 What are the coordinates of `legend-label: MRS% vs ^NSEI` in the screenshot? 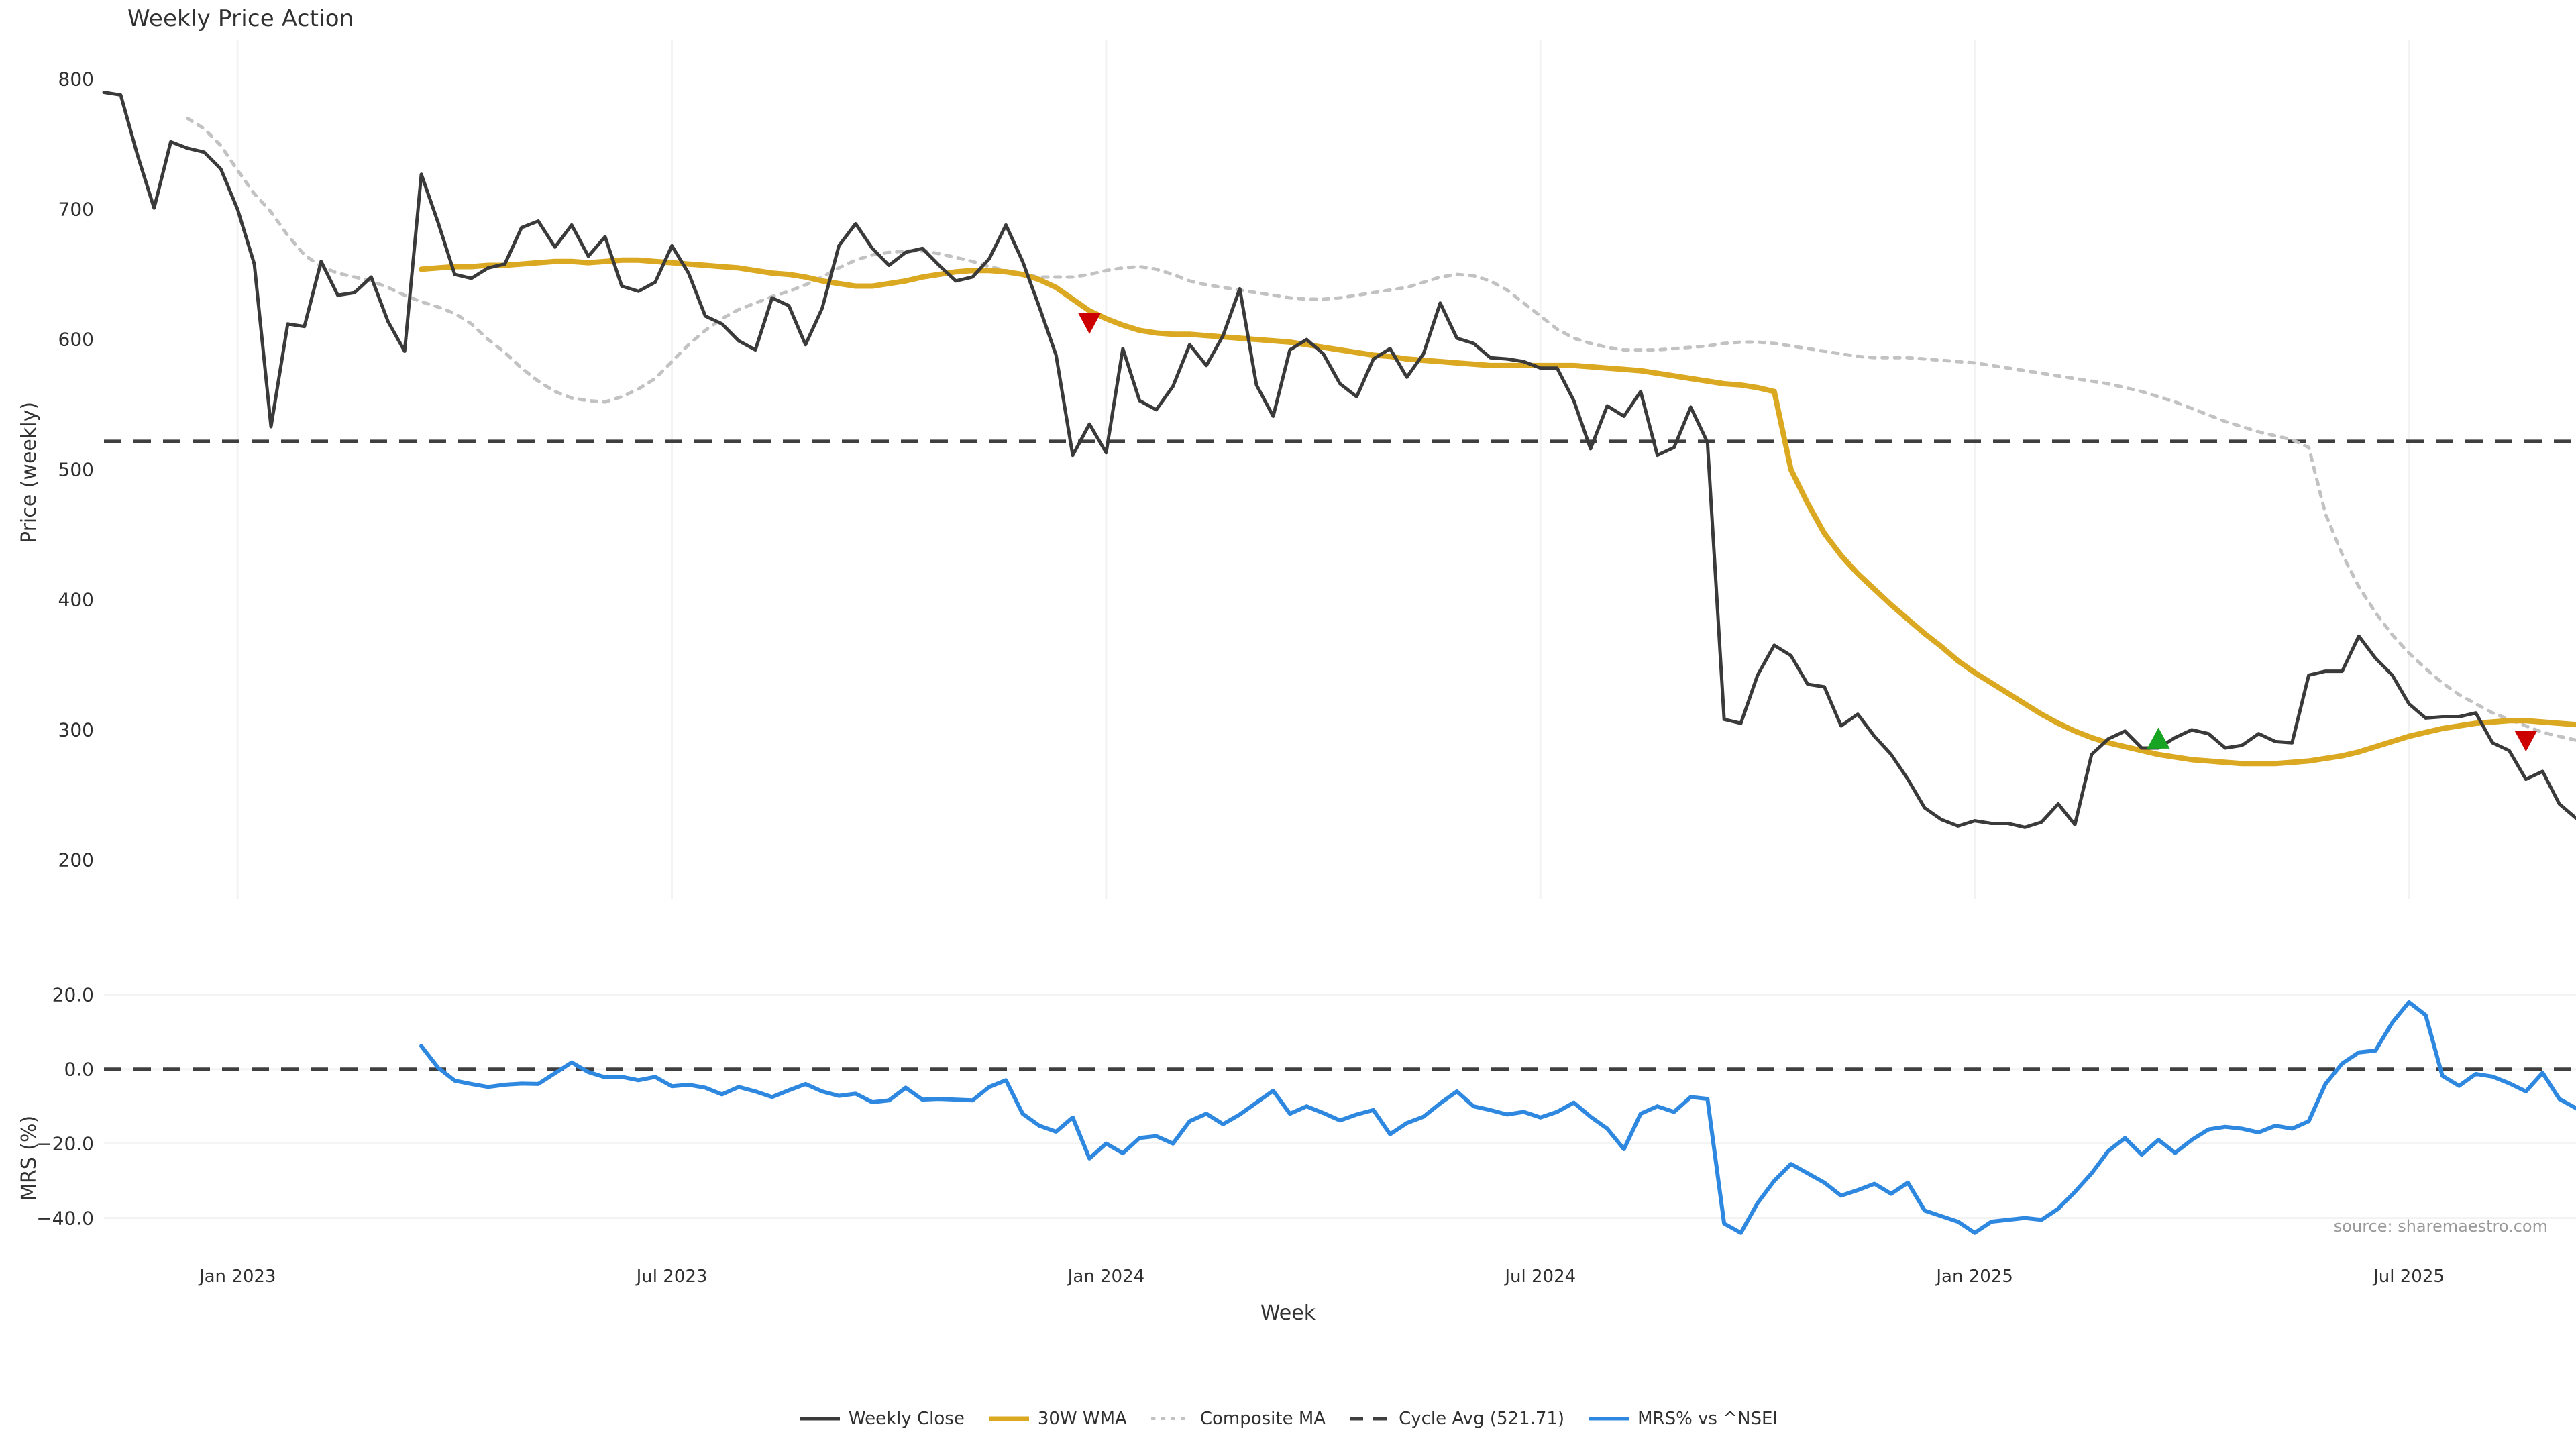 It's located at (1708, 1419).